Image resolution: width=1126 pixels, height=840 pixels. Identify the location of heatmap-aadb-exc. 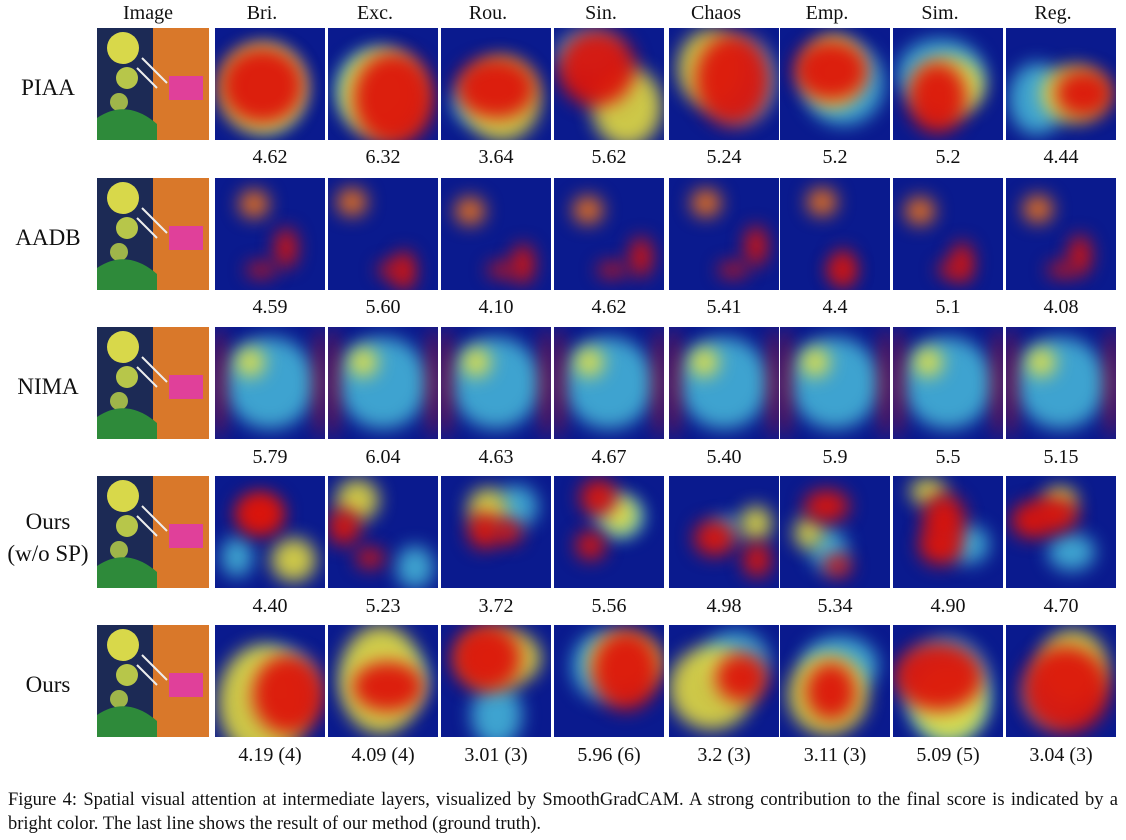
(383, 234).